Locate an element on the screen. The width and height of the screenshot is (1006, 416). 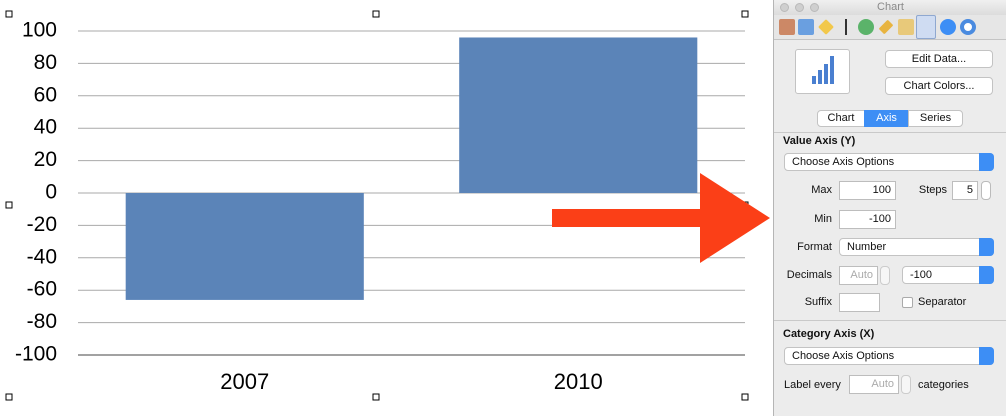
checkbox is located at coordinates (907, 302).